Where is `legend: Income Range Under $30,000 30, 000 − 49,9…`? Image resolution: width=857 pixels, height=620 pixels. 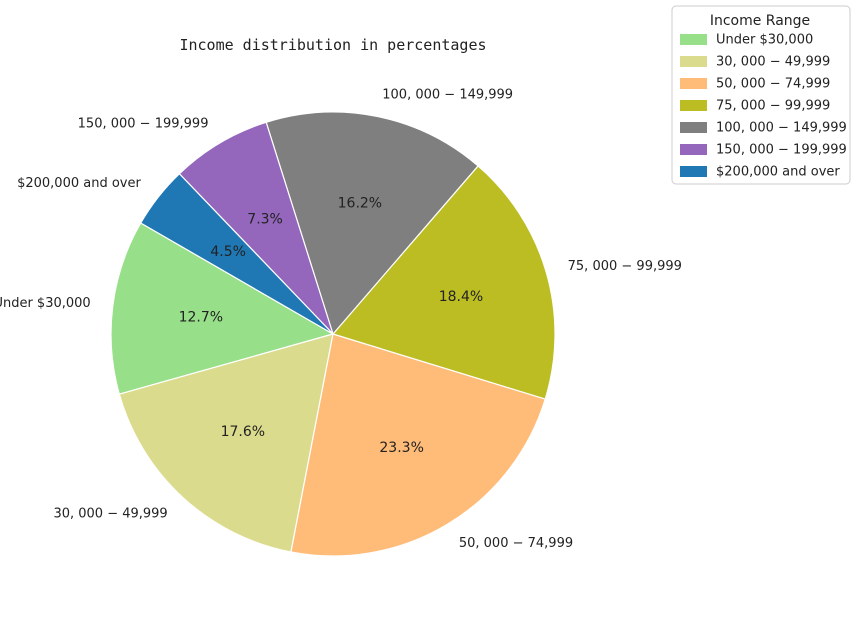
legend: Income Range Under $30,000 30, 000 − 49,9… is located at coordinates (761, 95).